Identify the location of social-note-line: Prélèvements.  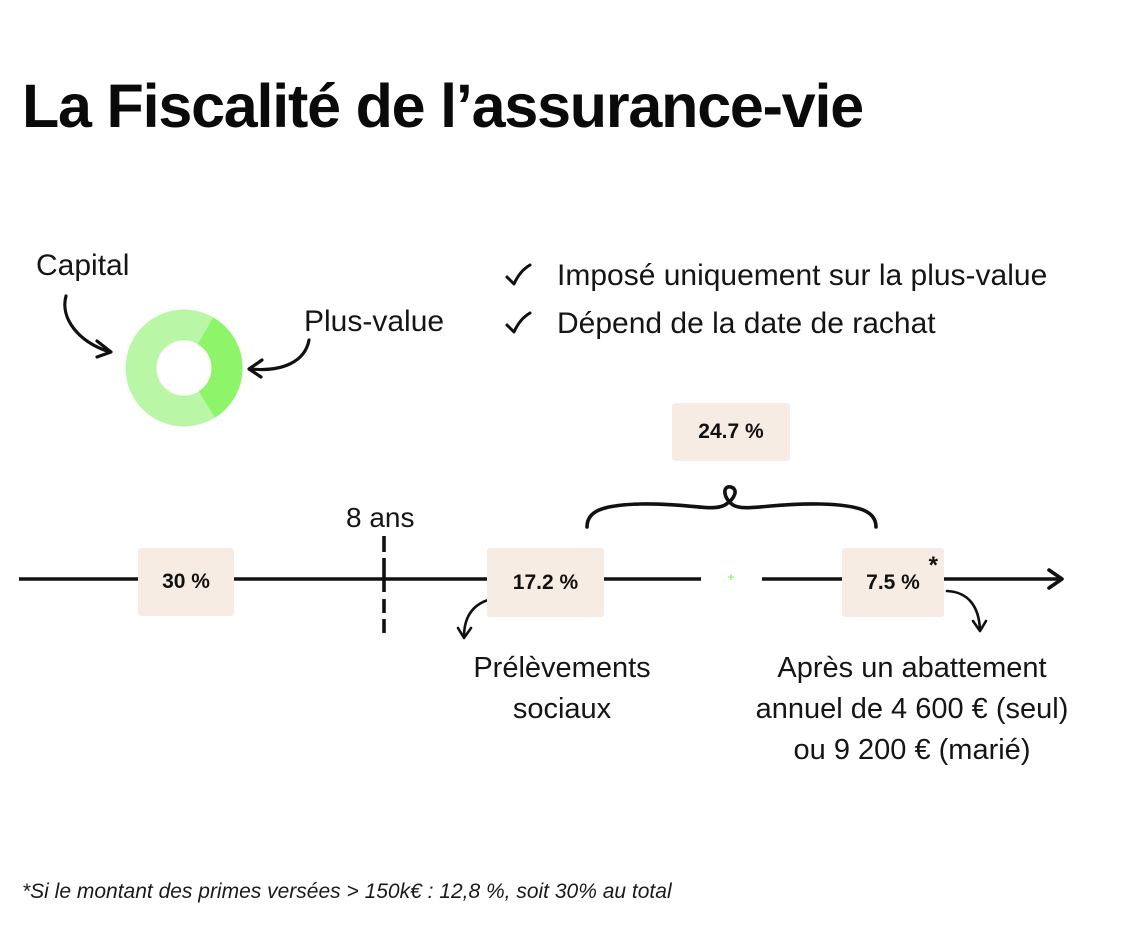
(562, 668).